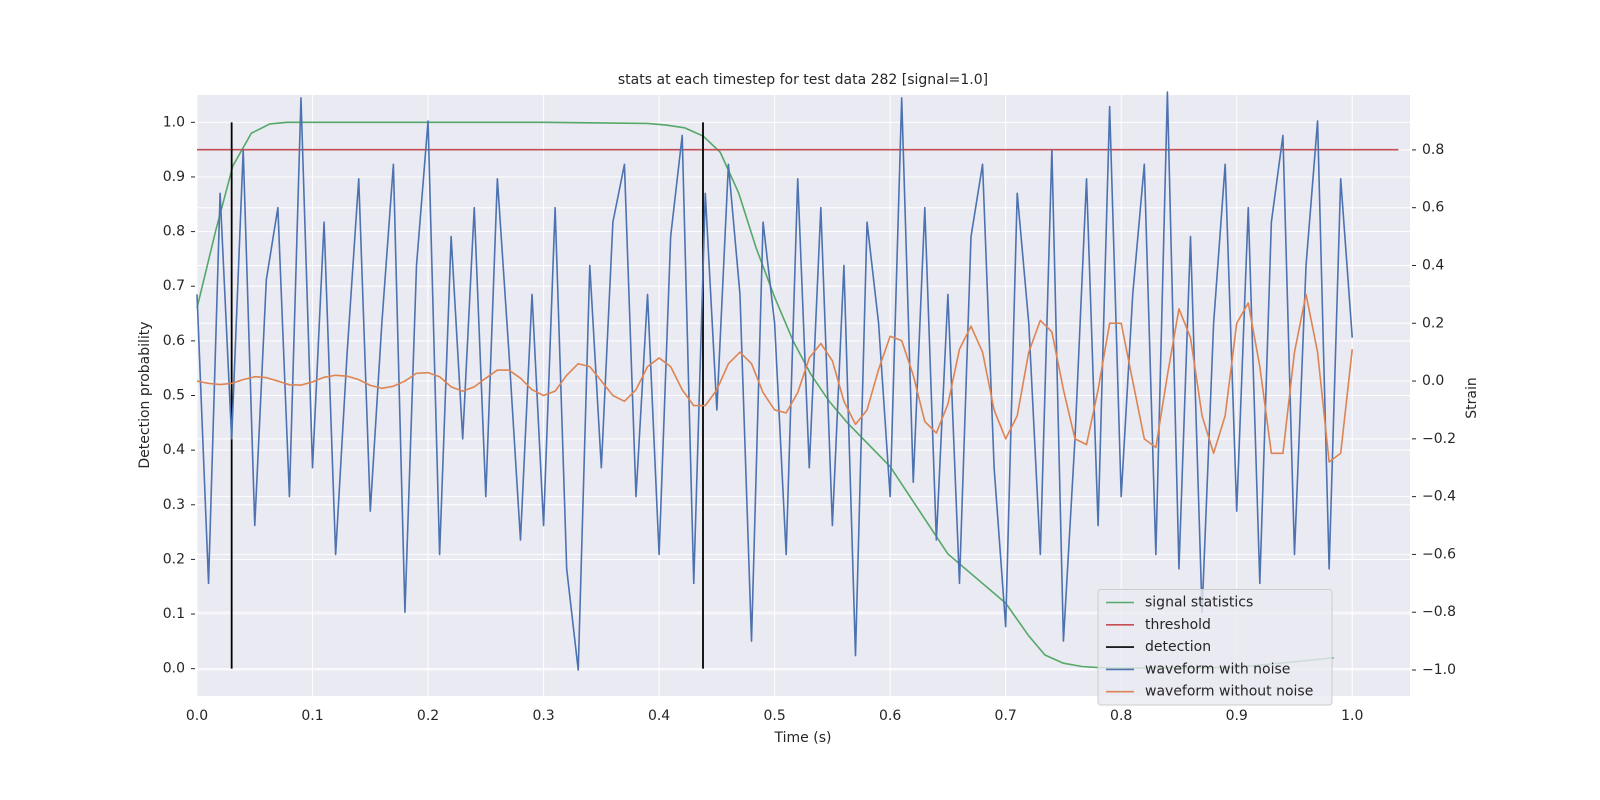 Image resolution: width=1600 pixels, height=800 pixels. I want to click on y2-tick-label: −0.6, so click(1439, 554).